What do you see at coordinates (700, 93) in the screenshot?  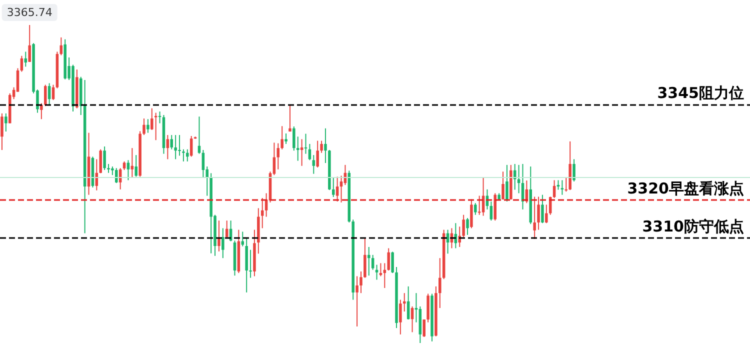 I see `ref-line-label: 3345阻力位` at bounding box center [700, 93].